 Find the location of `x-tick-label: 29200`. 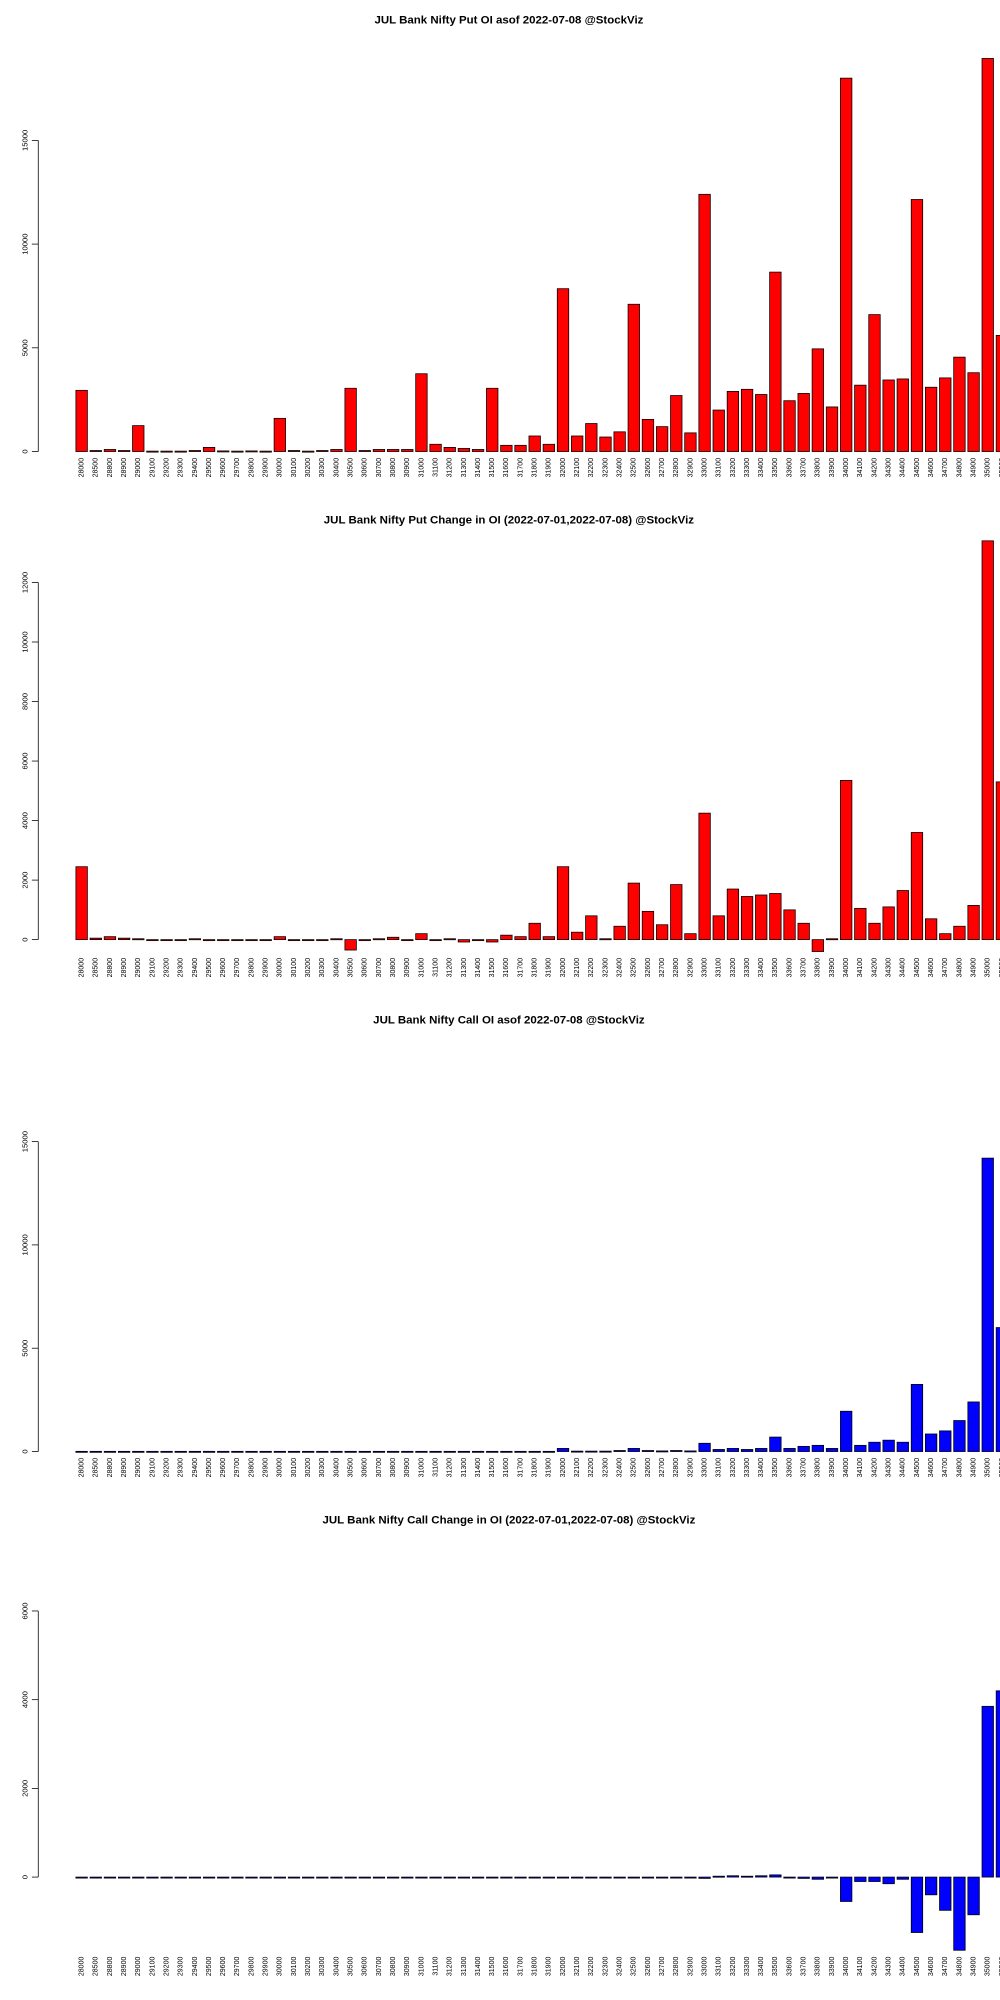

x-tick-label: 29200 is located at coordinates (166, 1468).